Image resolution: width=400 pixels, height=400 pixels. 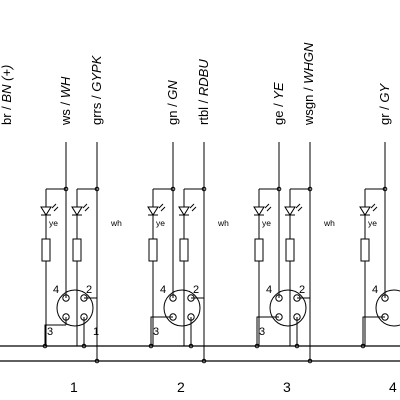 I want to click on wire-label-green: gn / GN, so click(x=172, y=102).